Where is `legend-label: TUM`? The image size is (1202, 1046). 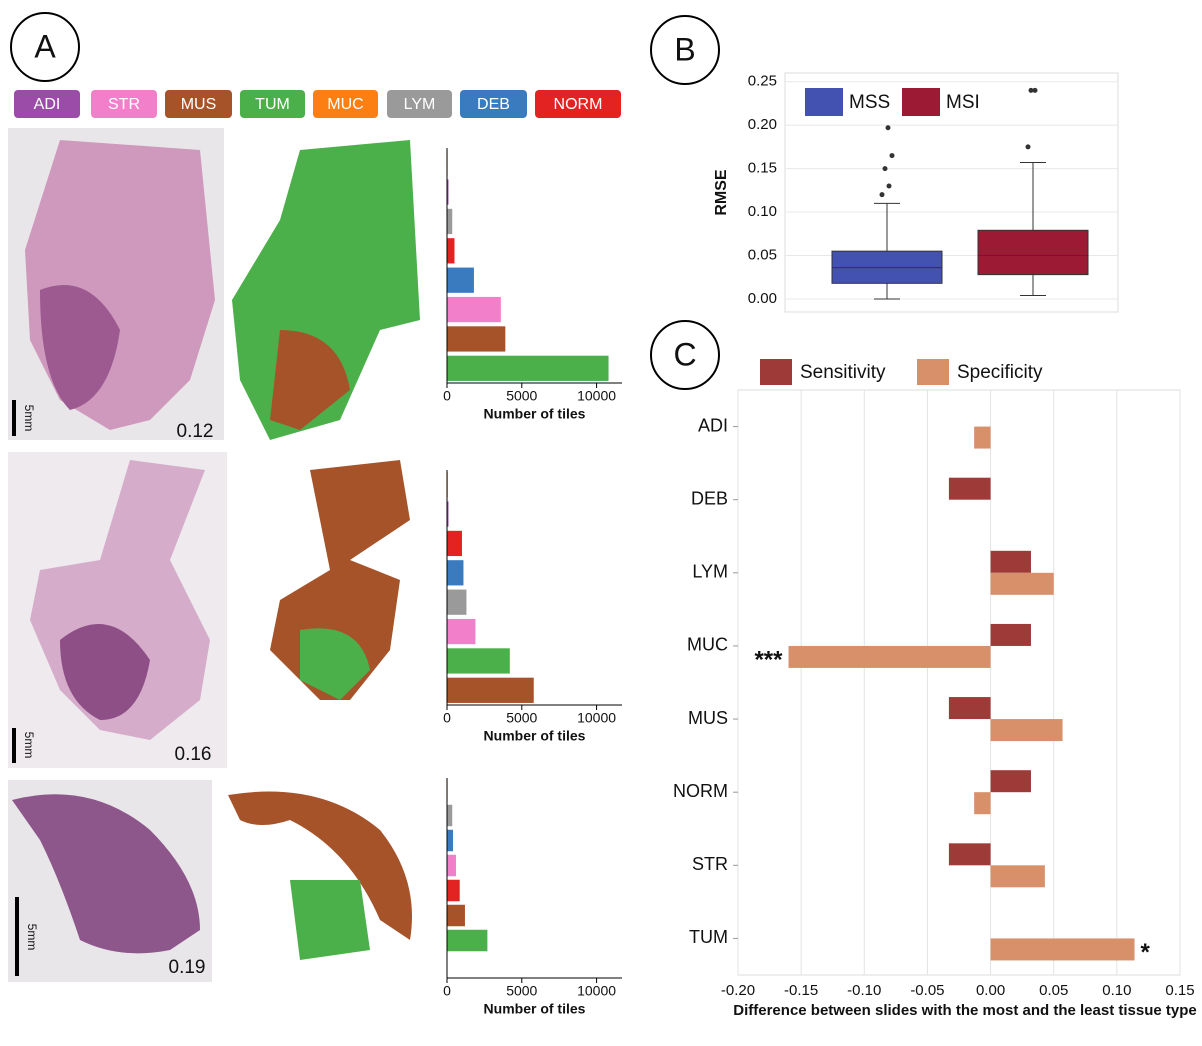 legend-label: TUM is located at coordinates (272, 104).